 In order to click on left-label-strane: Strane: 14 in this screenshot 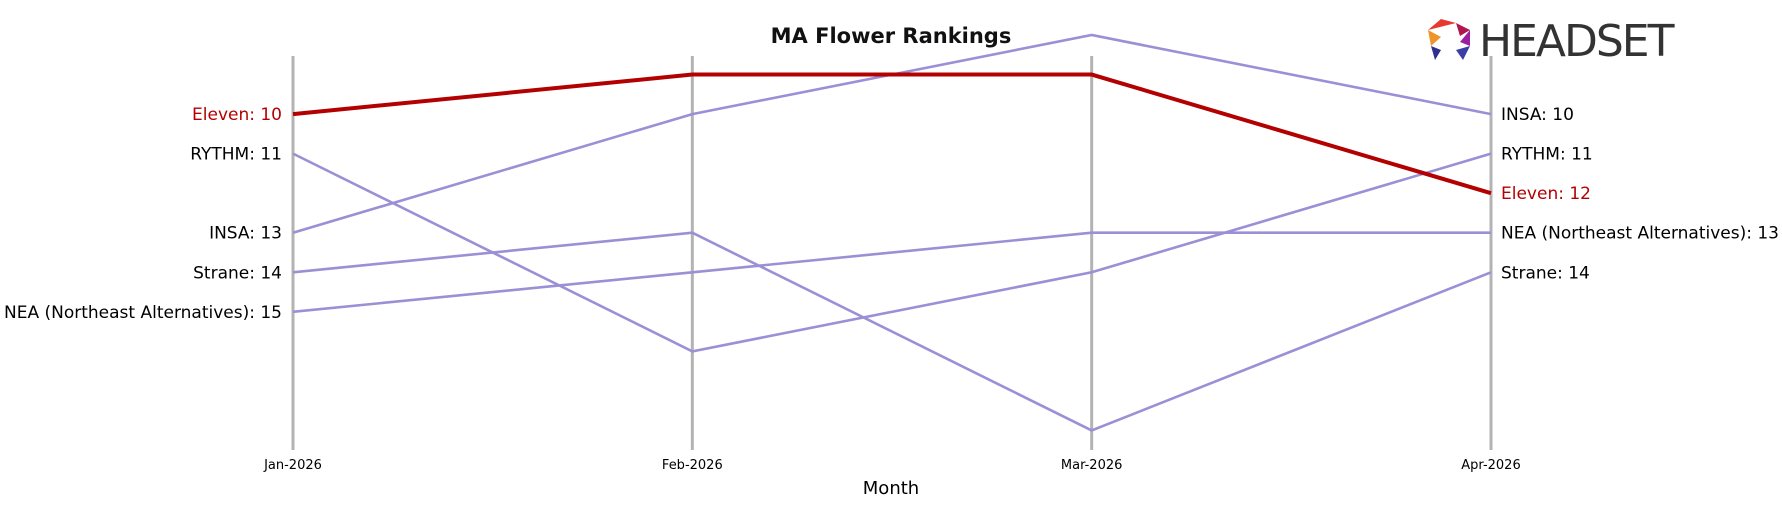, I will do `click(237, 273)`.